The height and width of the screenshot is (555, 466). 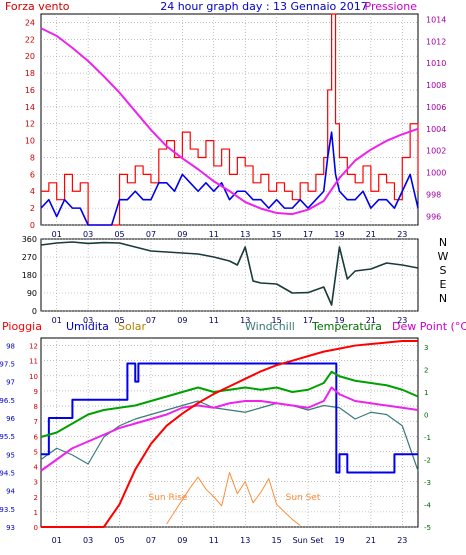 What do you see at coordinates (426, 348) in the screenshot?
I see `y-tick-label-temperature: 3` at bounding box center [426, 348].